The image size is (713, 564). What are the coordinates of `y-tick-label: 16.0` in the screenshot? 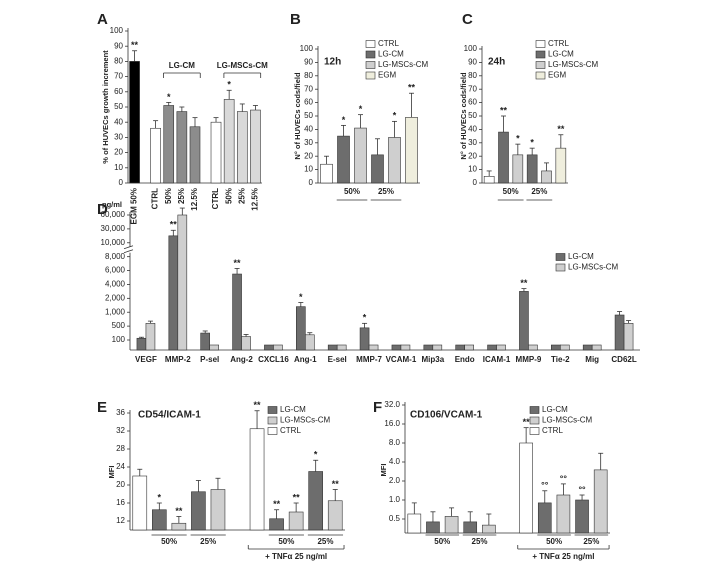 It's located at (392, 423).